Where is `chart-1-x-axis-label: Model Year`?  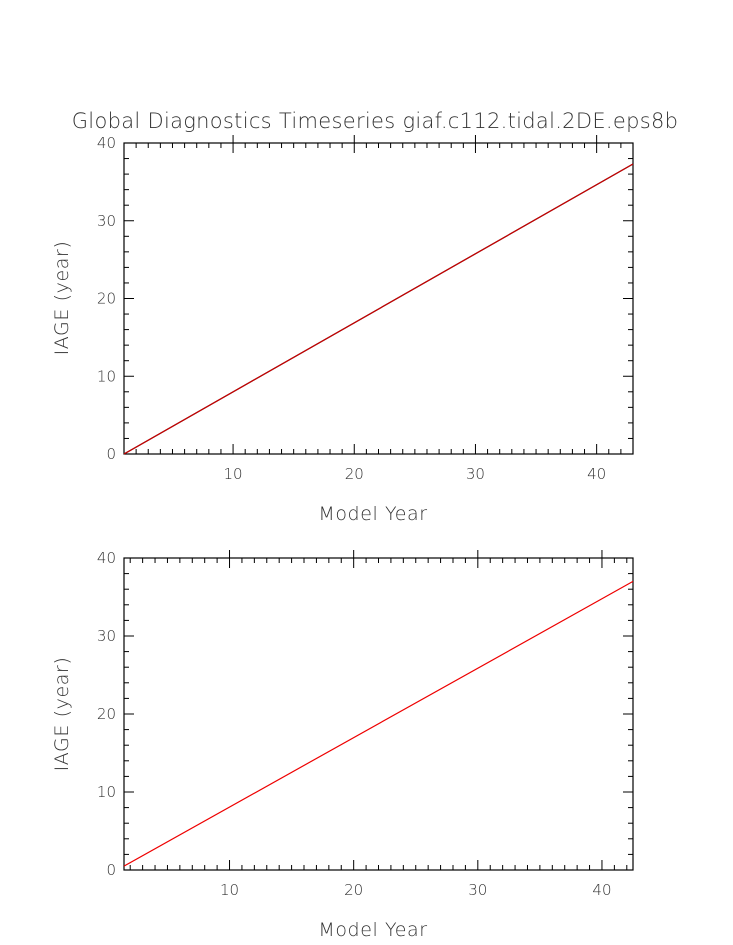
chart-1-x-axis-label: Model Year is located at coordinates (372, 514).